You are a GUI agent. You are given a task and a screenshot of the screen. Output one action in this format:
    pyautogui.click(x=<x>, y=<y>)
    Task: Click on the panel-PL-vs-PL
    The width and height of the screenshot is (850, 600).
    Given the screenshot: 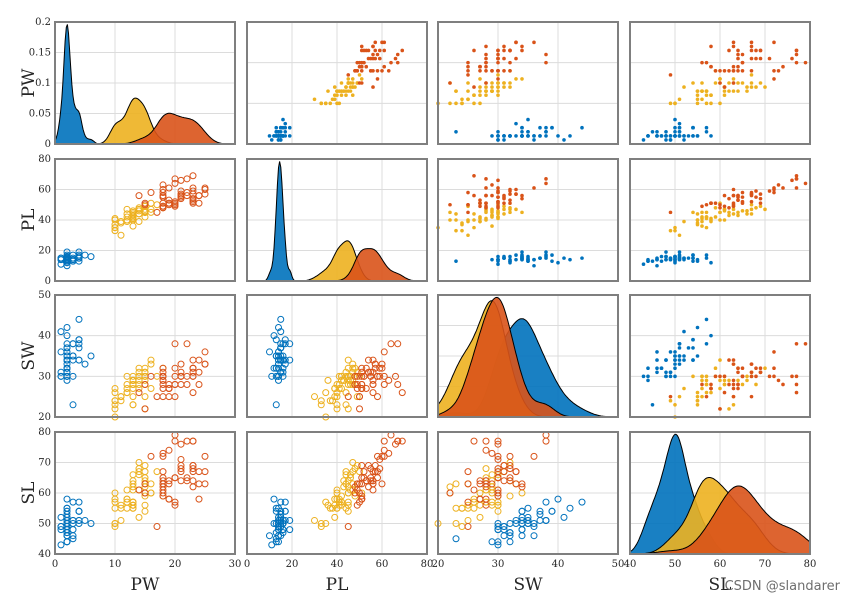 What is the action you would take?
    pyautogui.click(x=337, y=220)
    